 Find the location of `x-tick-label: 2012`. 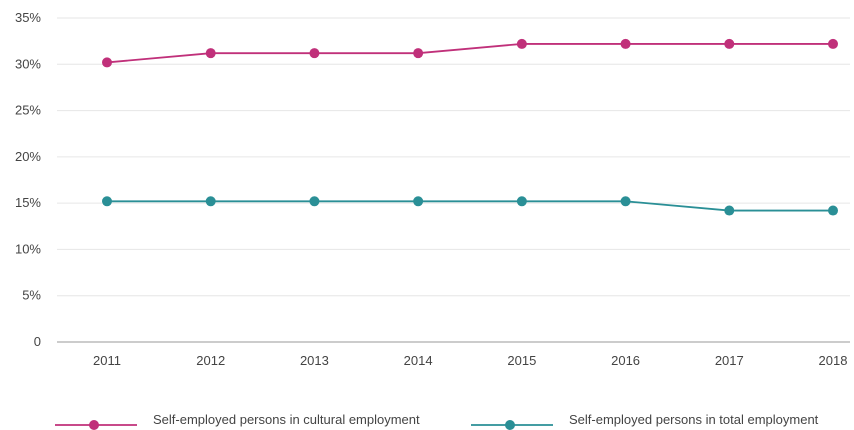

x-tick-label: 2012 is located at coordinates (210, 360).